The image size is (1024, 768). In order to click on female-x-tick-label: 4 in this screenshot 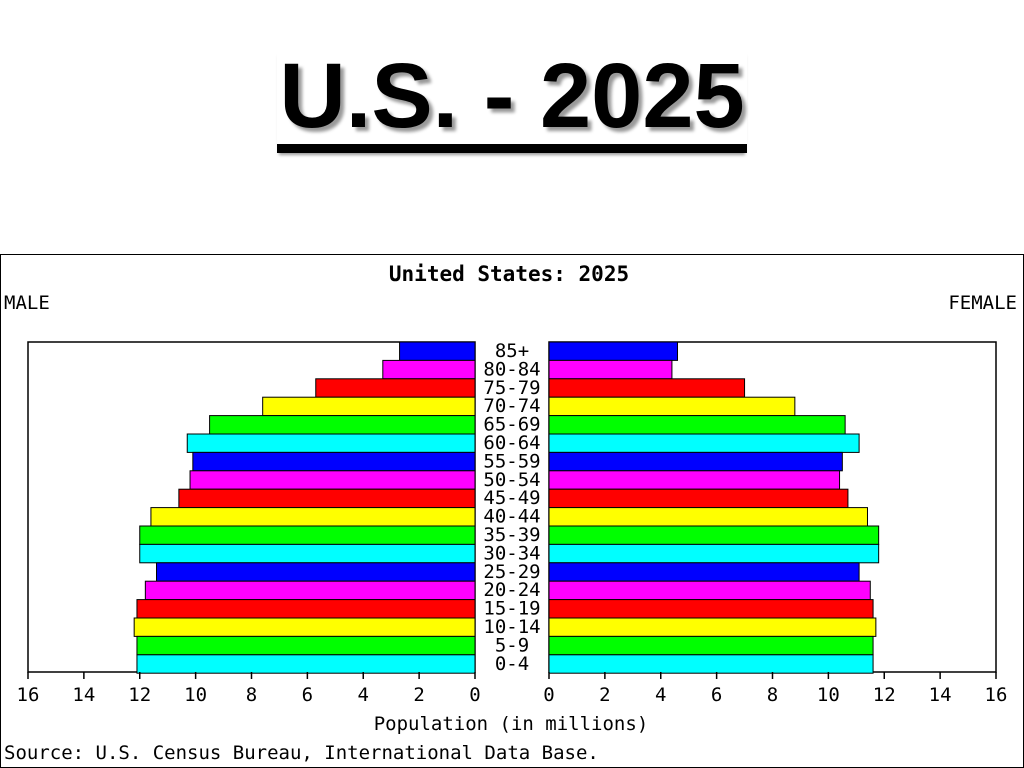, I will do `click(660, 695)`.